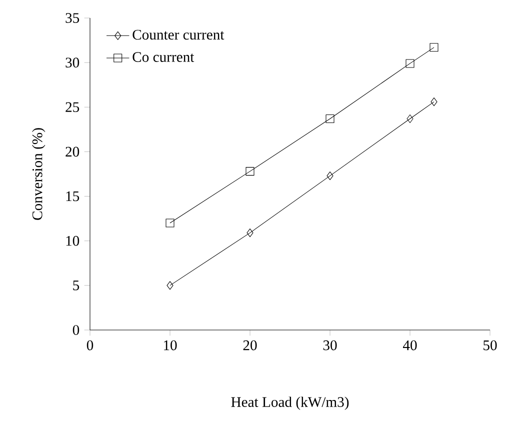 This screenshot has width=508, height=432. What do you see at coordinates (163, 57) in the screenshot?
I see `legend-label: Co current` at bounding box center [163, 57].